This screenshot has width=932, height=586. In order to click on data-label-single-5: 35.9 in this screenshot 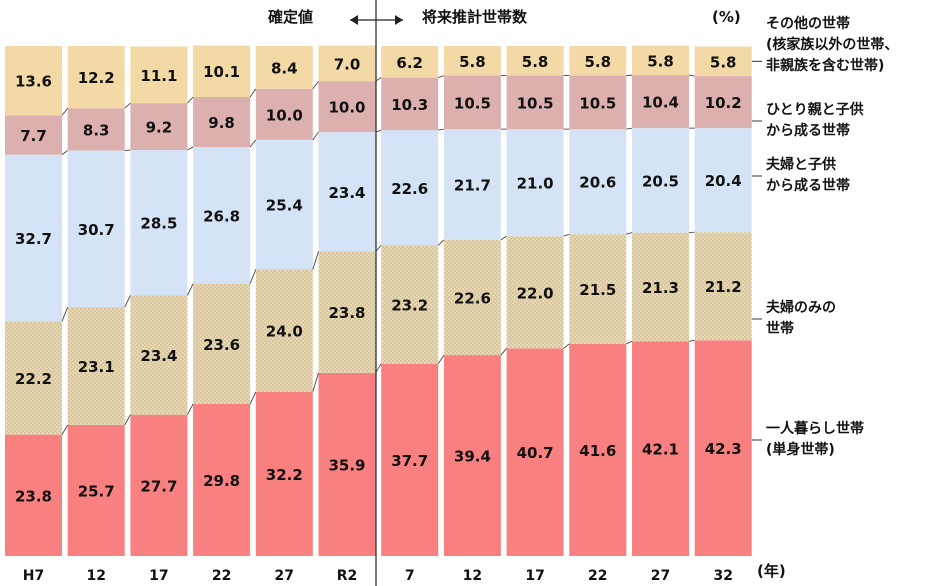, I will do `click(346, 465)`.